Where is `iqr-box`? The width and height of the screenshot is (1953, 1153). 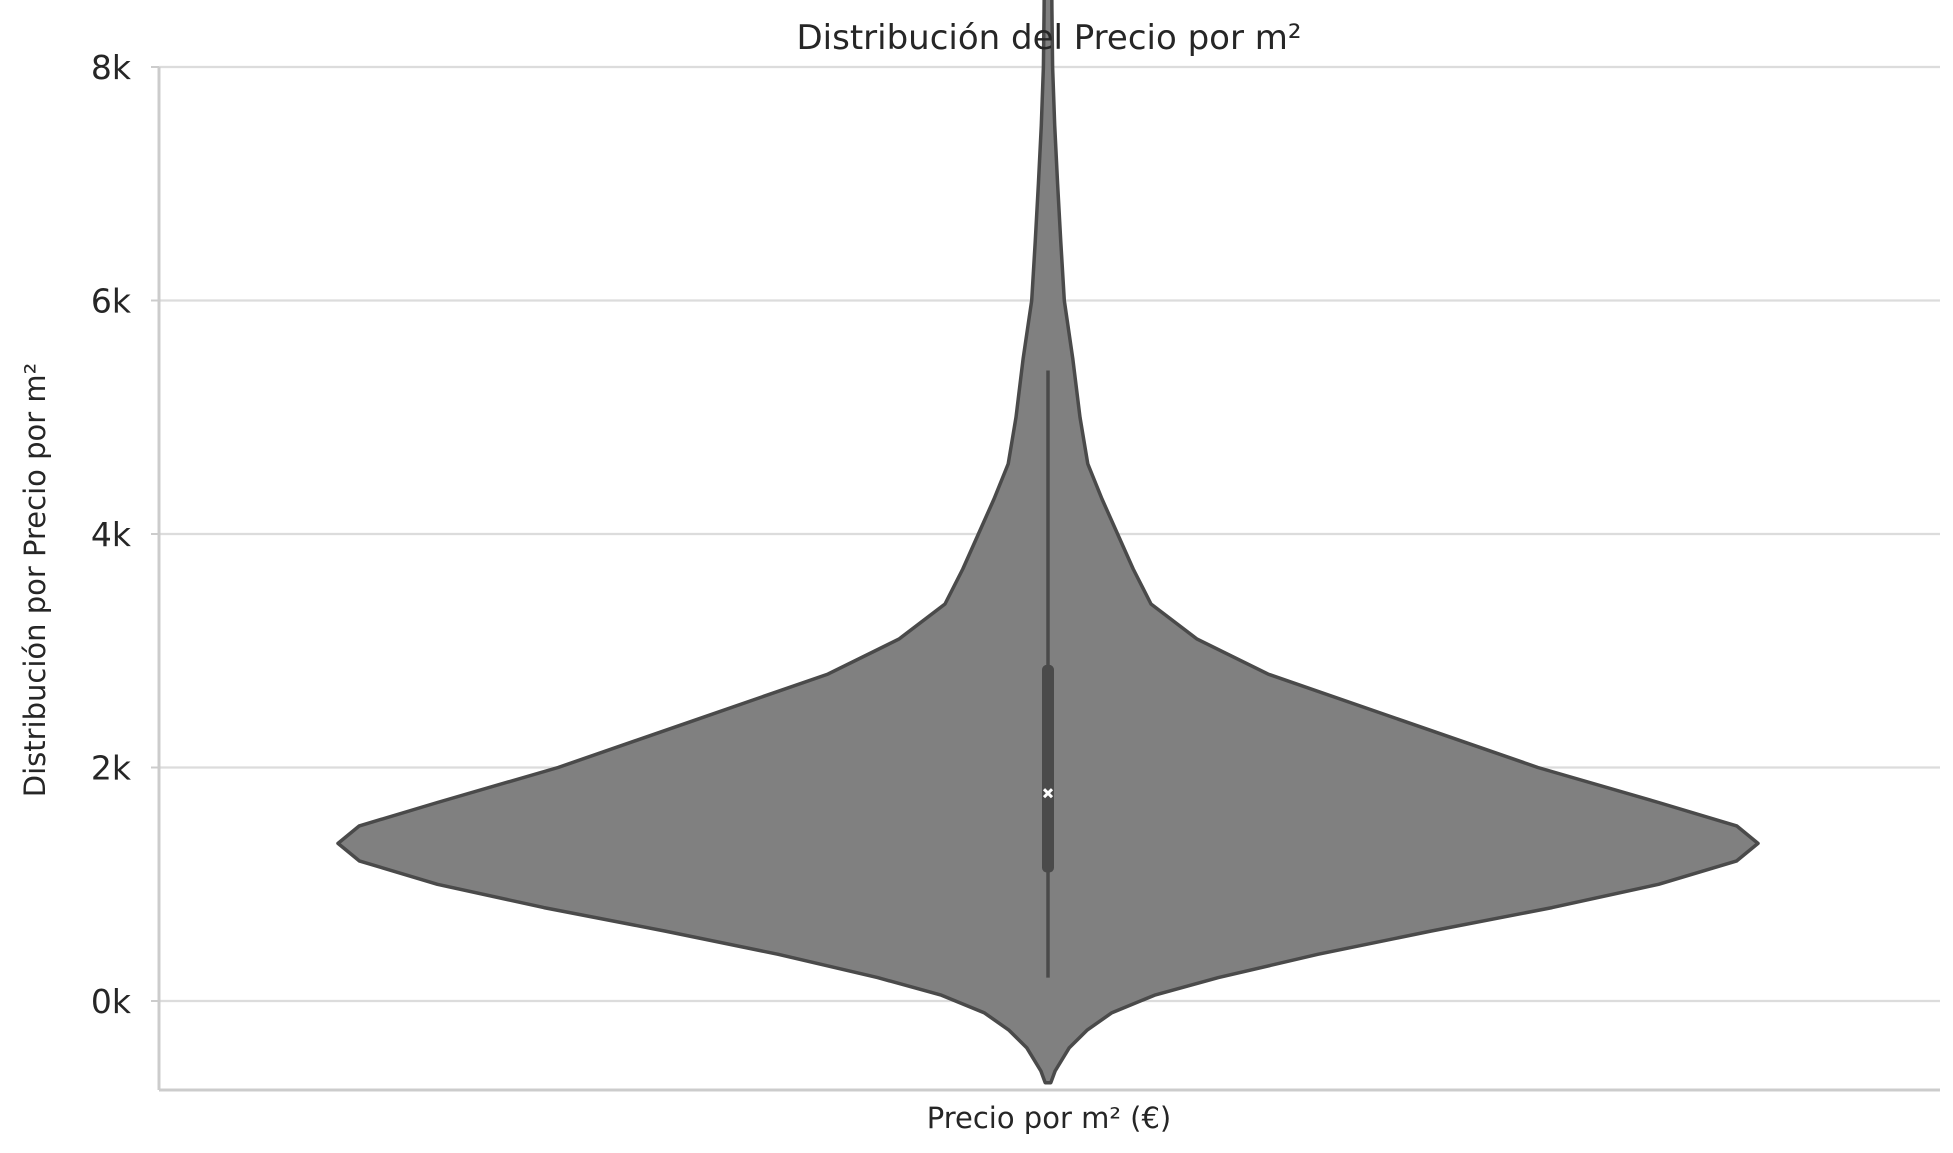 iqr-box is located at coordinates (1048, 768).